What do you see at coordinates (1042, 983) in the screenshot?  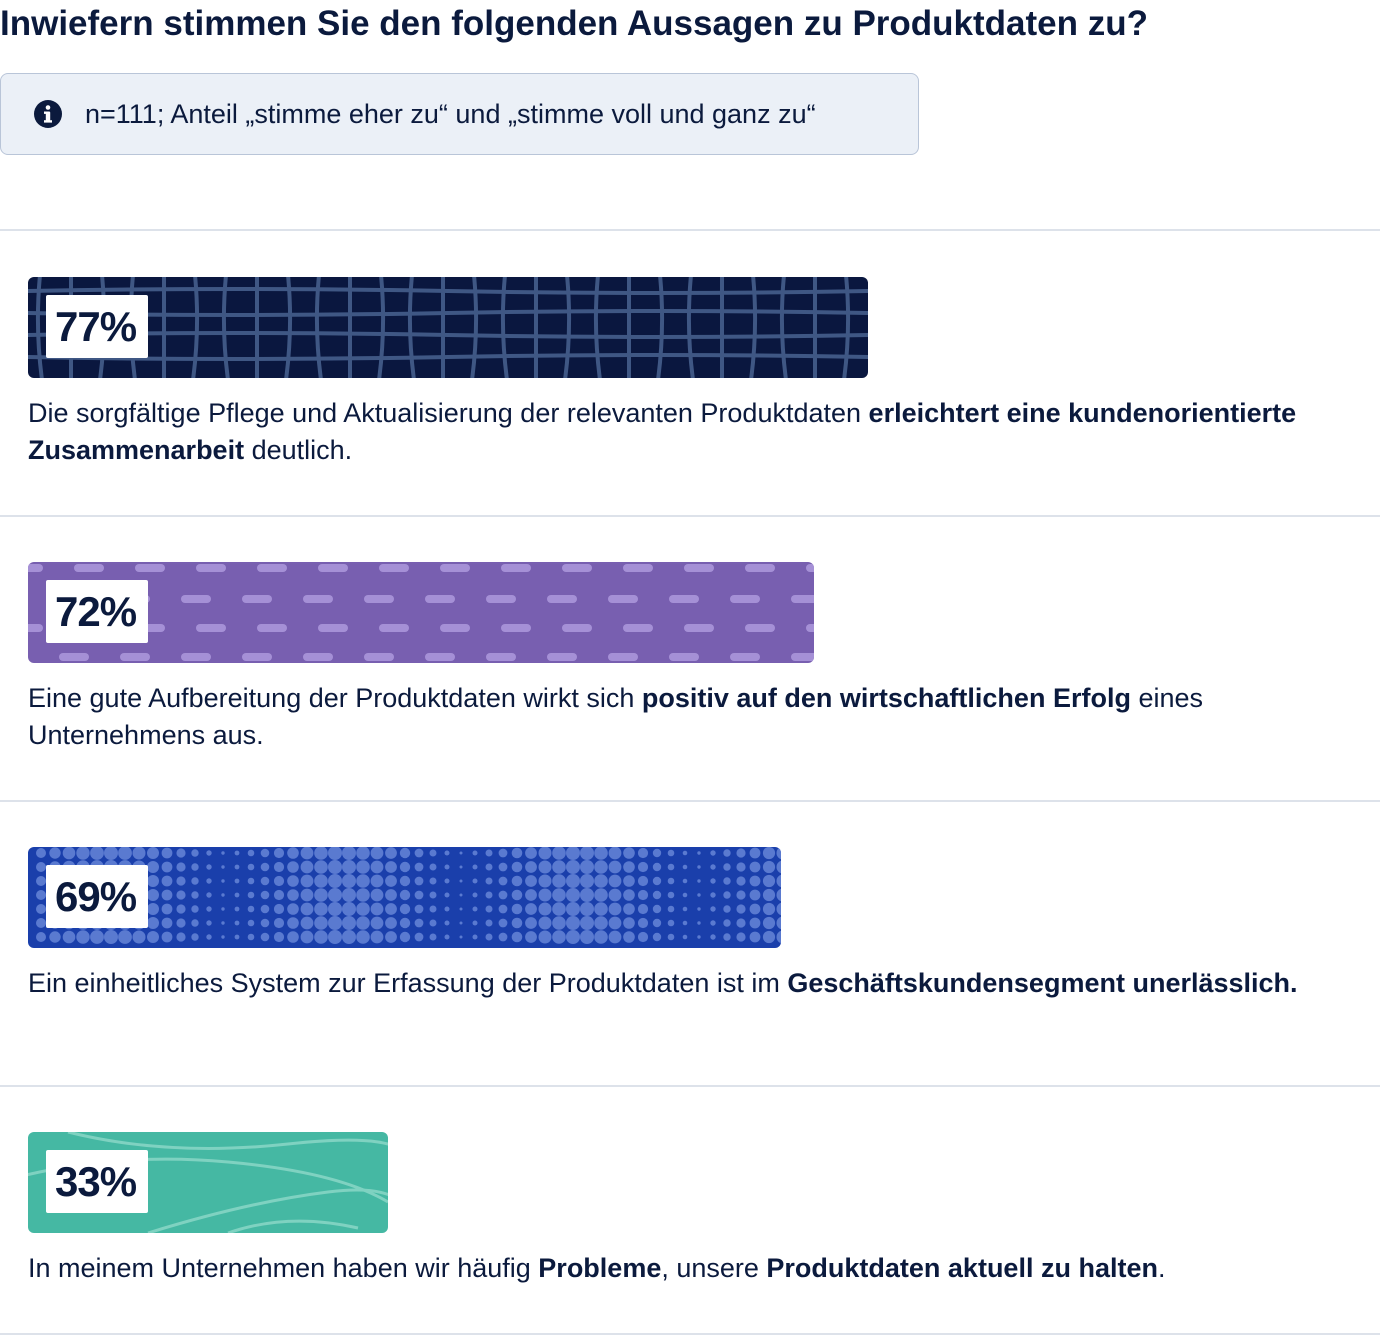 I see `statement-emphasis: Geschäftskundensegment unerlässlich.` at bounding box center [1042, 983].